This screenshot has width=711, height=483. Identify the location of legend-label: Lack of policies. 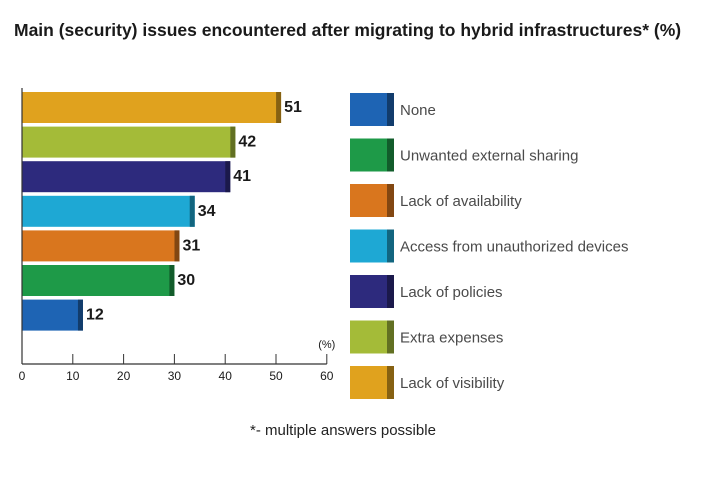
(451, 292).